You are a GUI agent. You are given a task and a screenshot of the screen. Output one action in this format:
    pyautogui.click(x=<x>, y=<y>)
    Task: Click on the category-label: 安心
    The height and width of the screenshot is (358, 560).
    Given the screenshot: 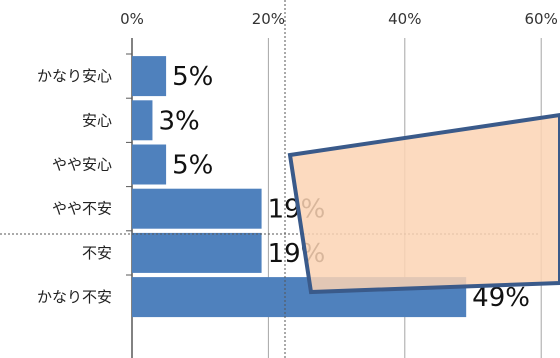 What is the action you would take?
    pyautogui.click(x=97, y=120)
    